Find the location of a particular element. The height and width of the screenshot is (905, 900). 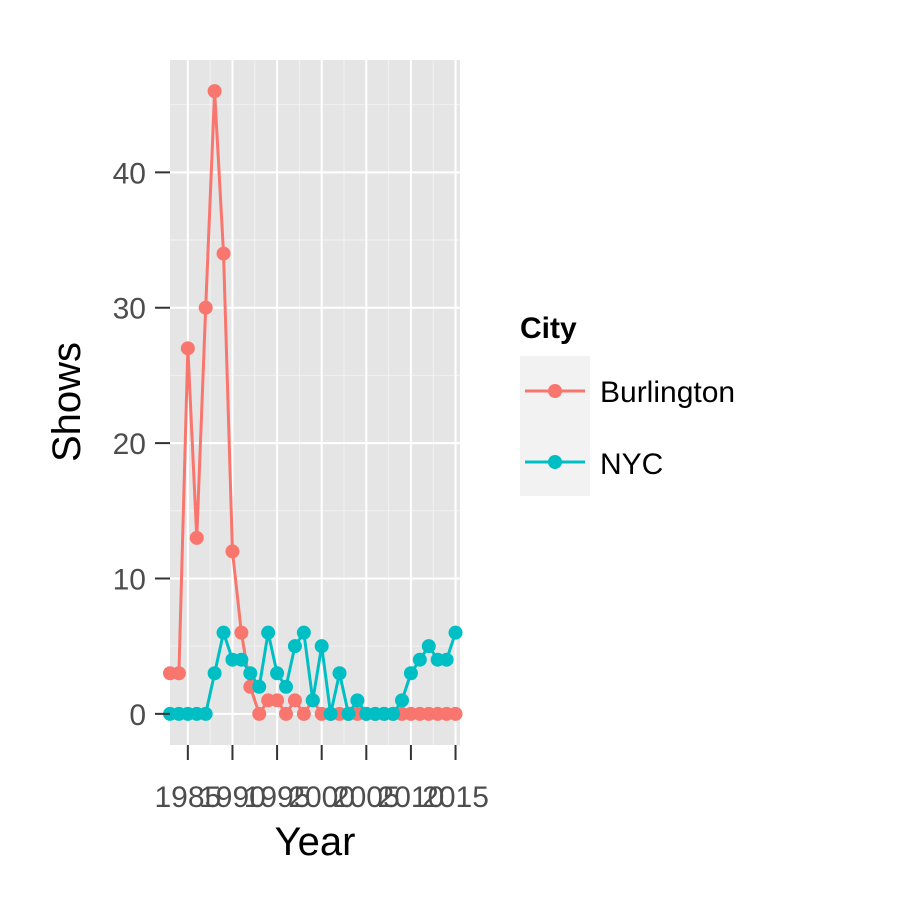

y-tick-label: 30 is located at coordinates (129, 309).